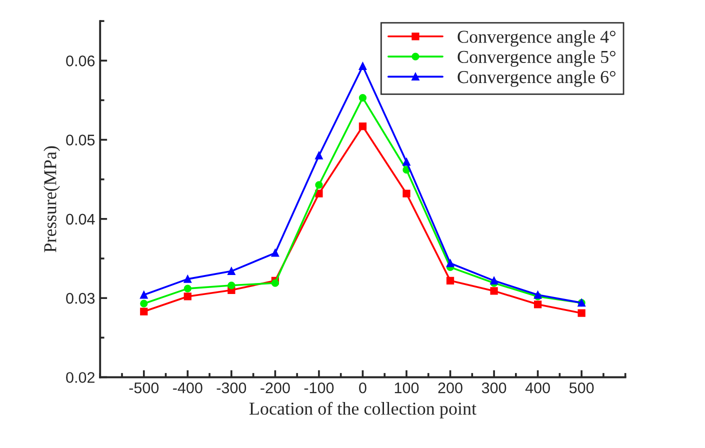 Image resolution: width=705 pixels, height=448 pixels. I want to click on y-tick-label: 0.05, so click(80, 140).